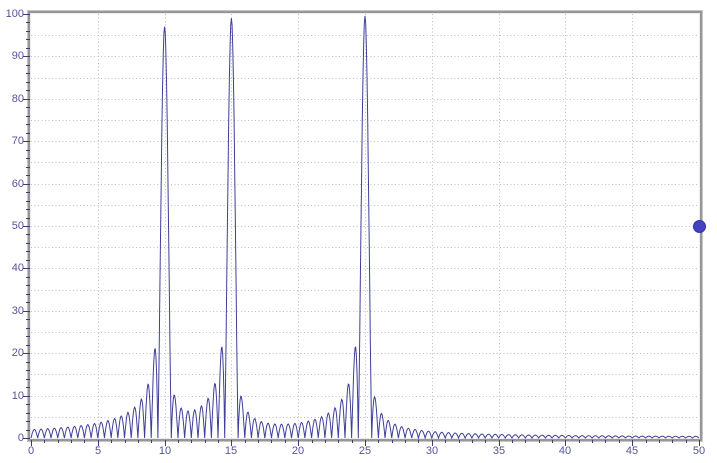 Image resolution: width=717 pixels, height=463 pixels. Describe the element at coordinates (17, 141) in the screenshot. I see `y-axis-tick-label: 70` at that location.